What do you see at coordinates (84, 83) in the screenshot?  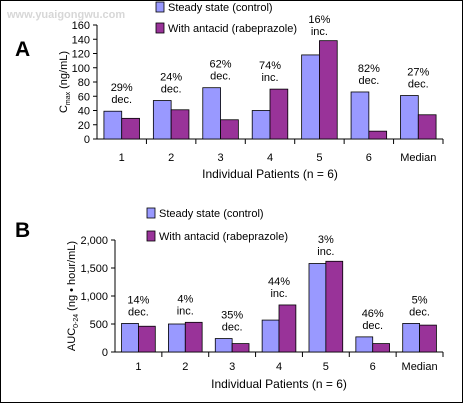 I see `y-tick-label: 80` at bounding box center [84, 83].